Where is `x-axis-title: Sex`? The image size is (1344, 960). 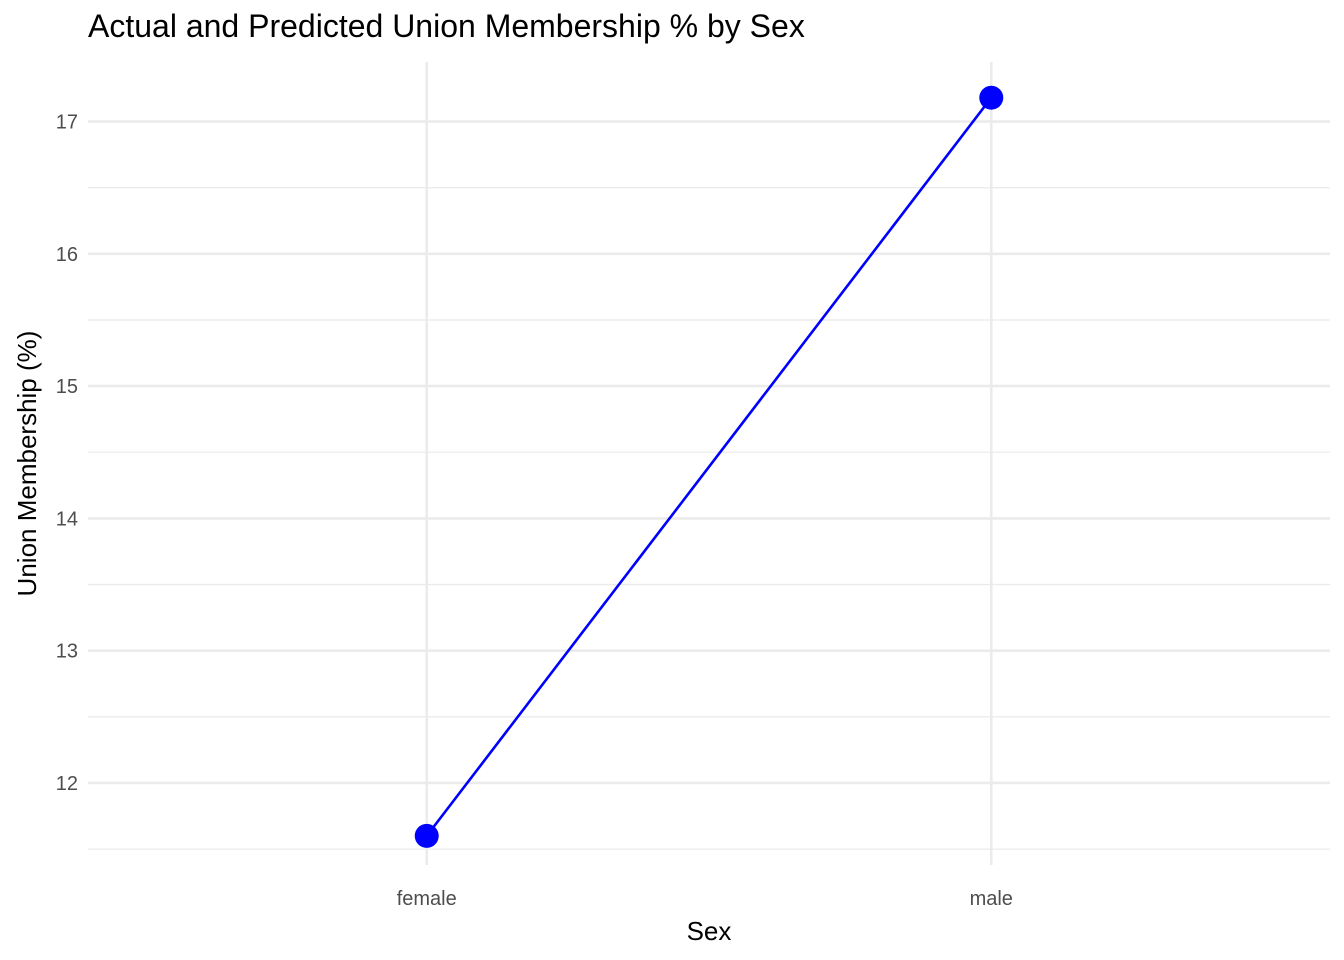
x-axis-title: Sex is located at coordinates (709, 931).